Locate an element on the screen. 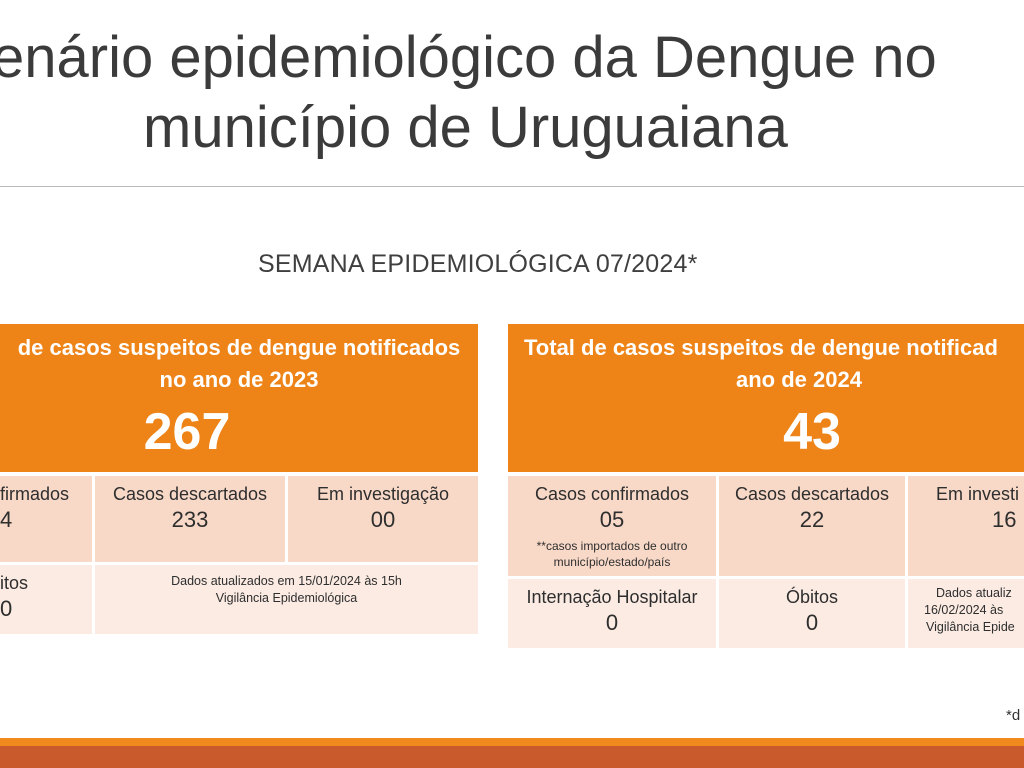 The image size is (1024, 768). footer-bar is located at coordinates (512, 757).